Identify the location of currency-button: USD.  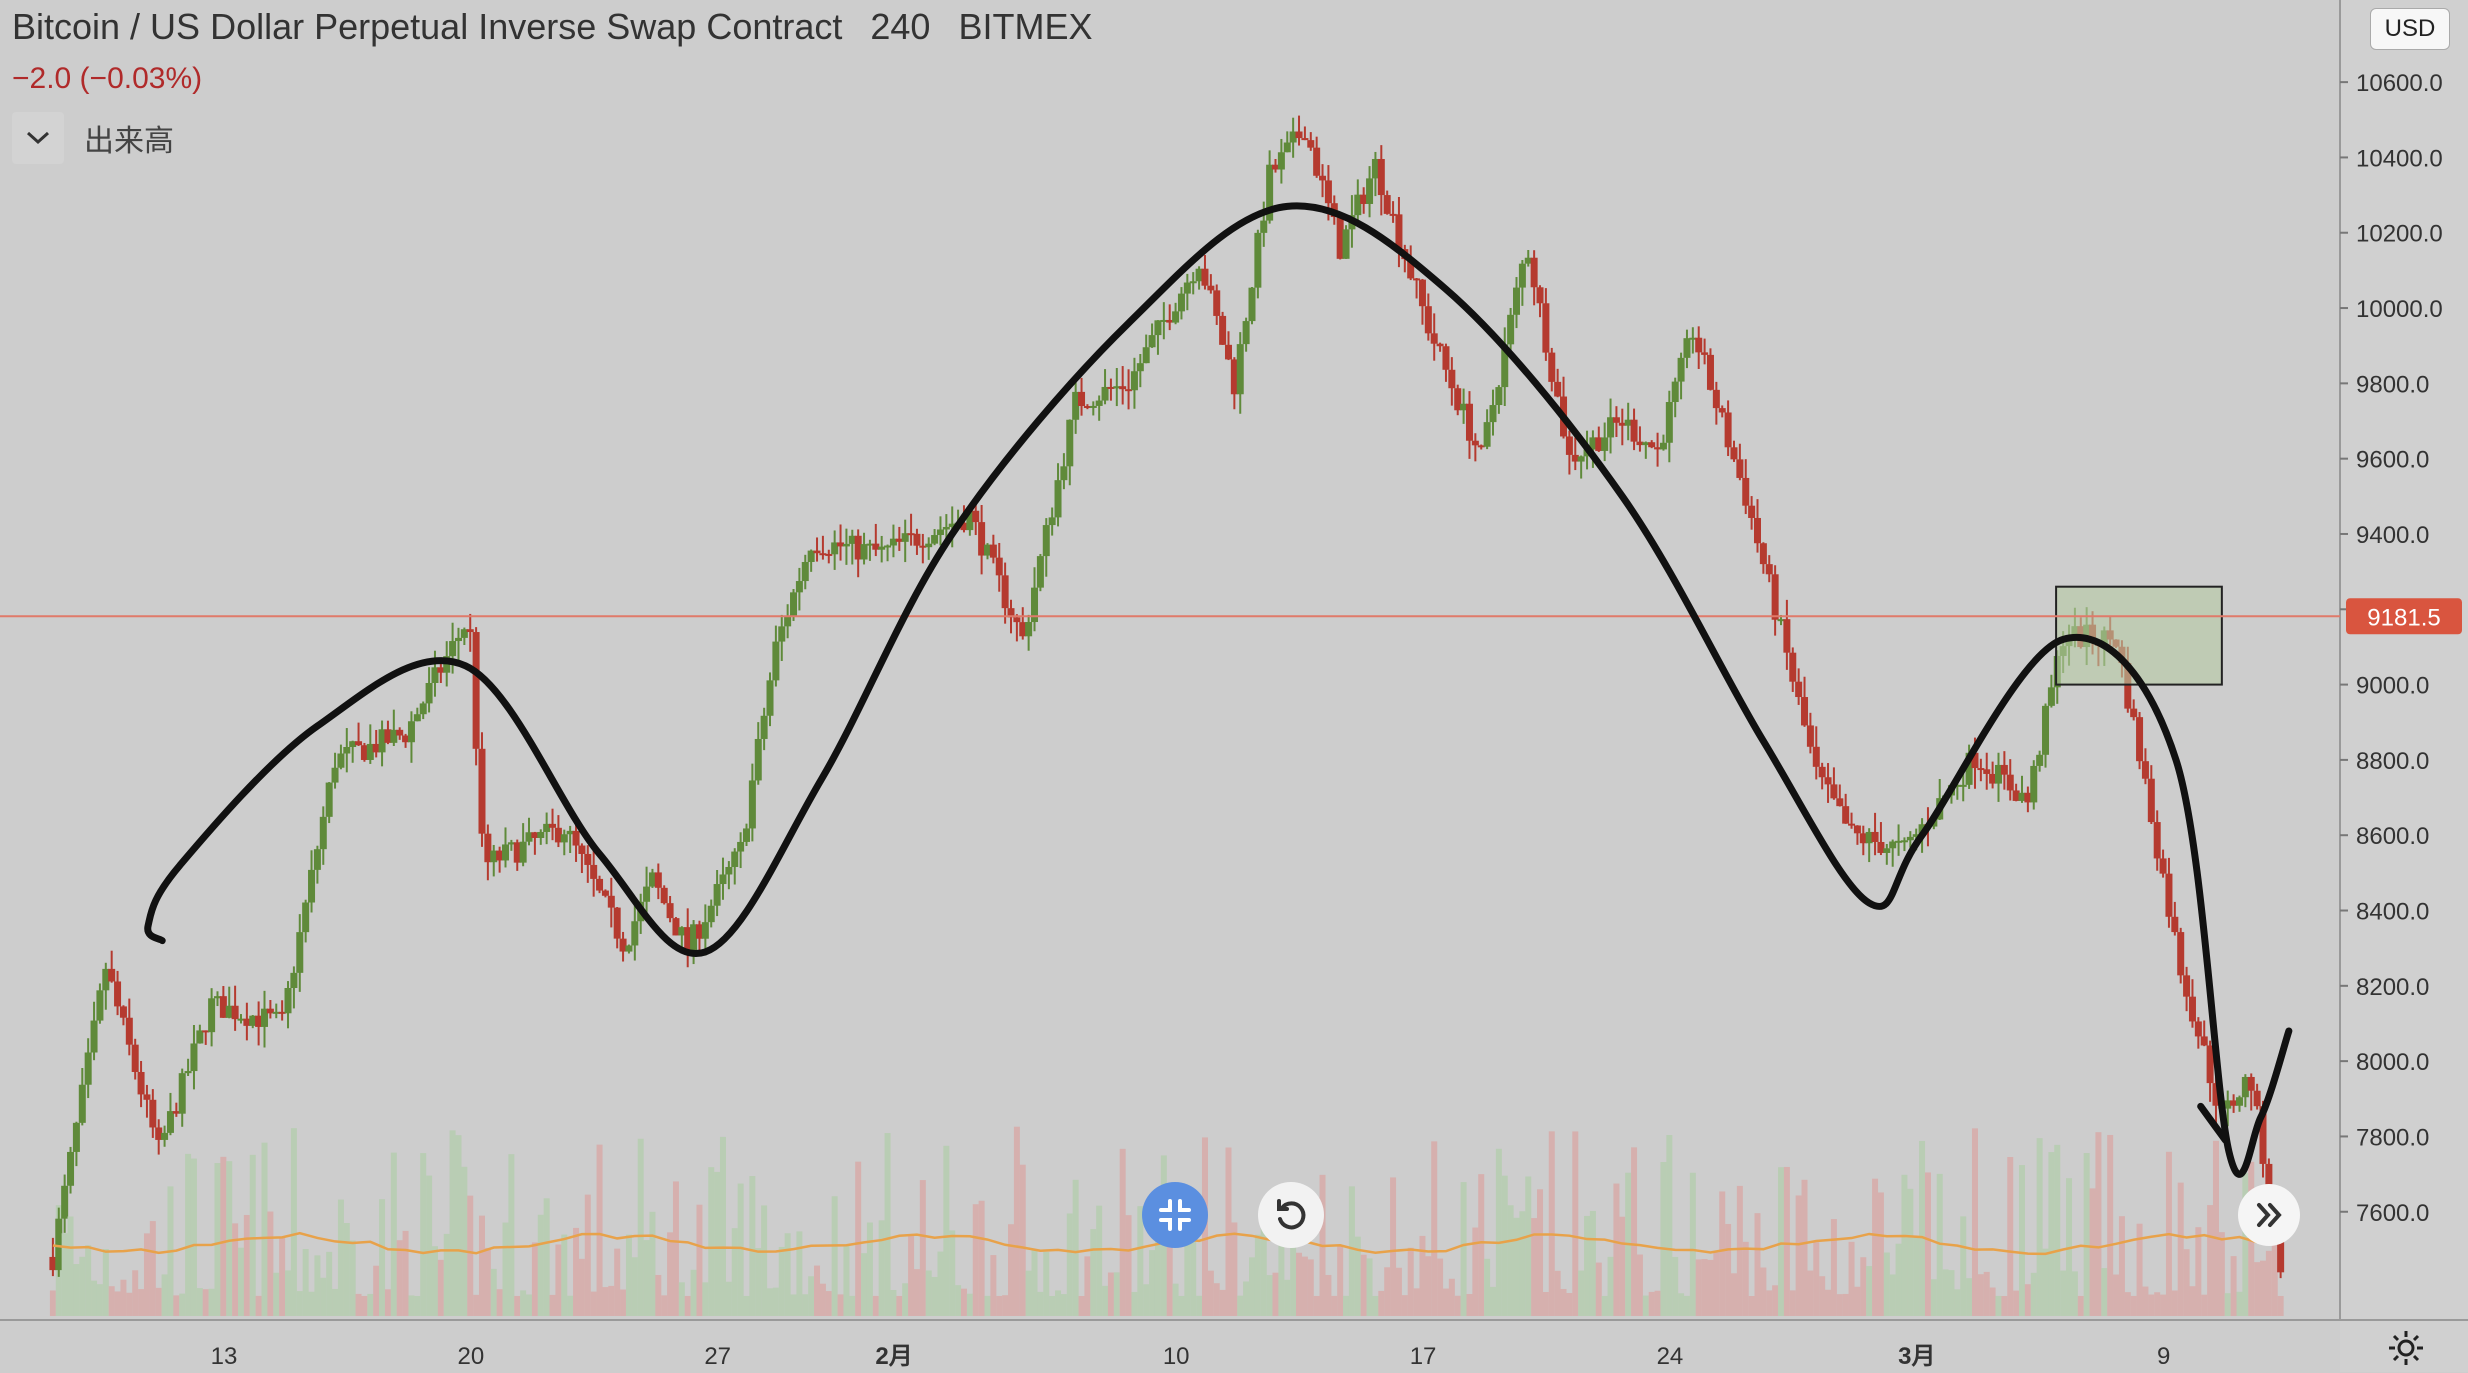
(2410, 29).